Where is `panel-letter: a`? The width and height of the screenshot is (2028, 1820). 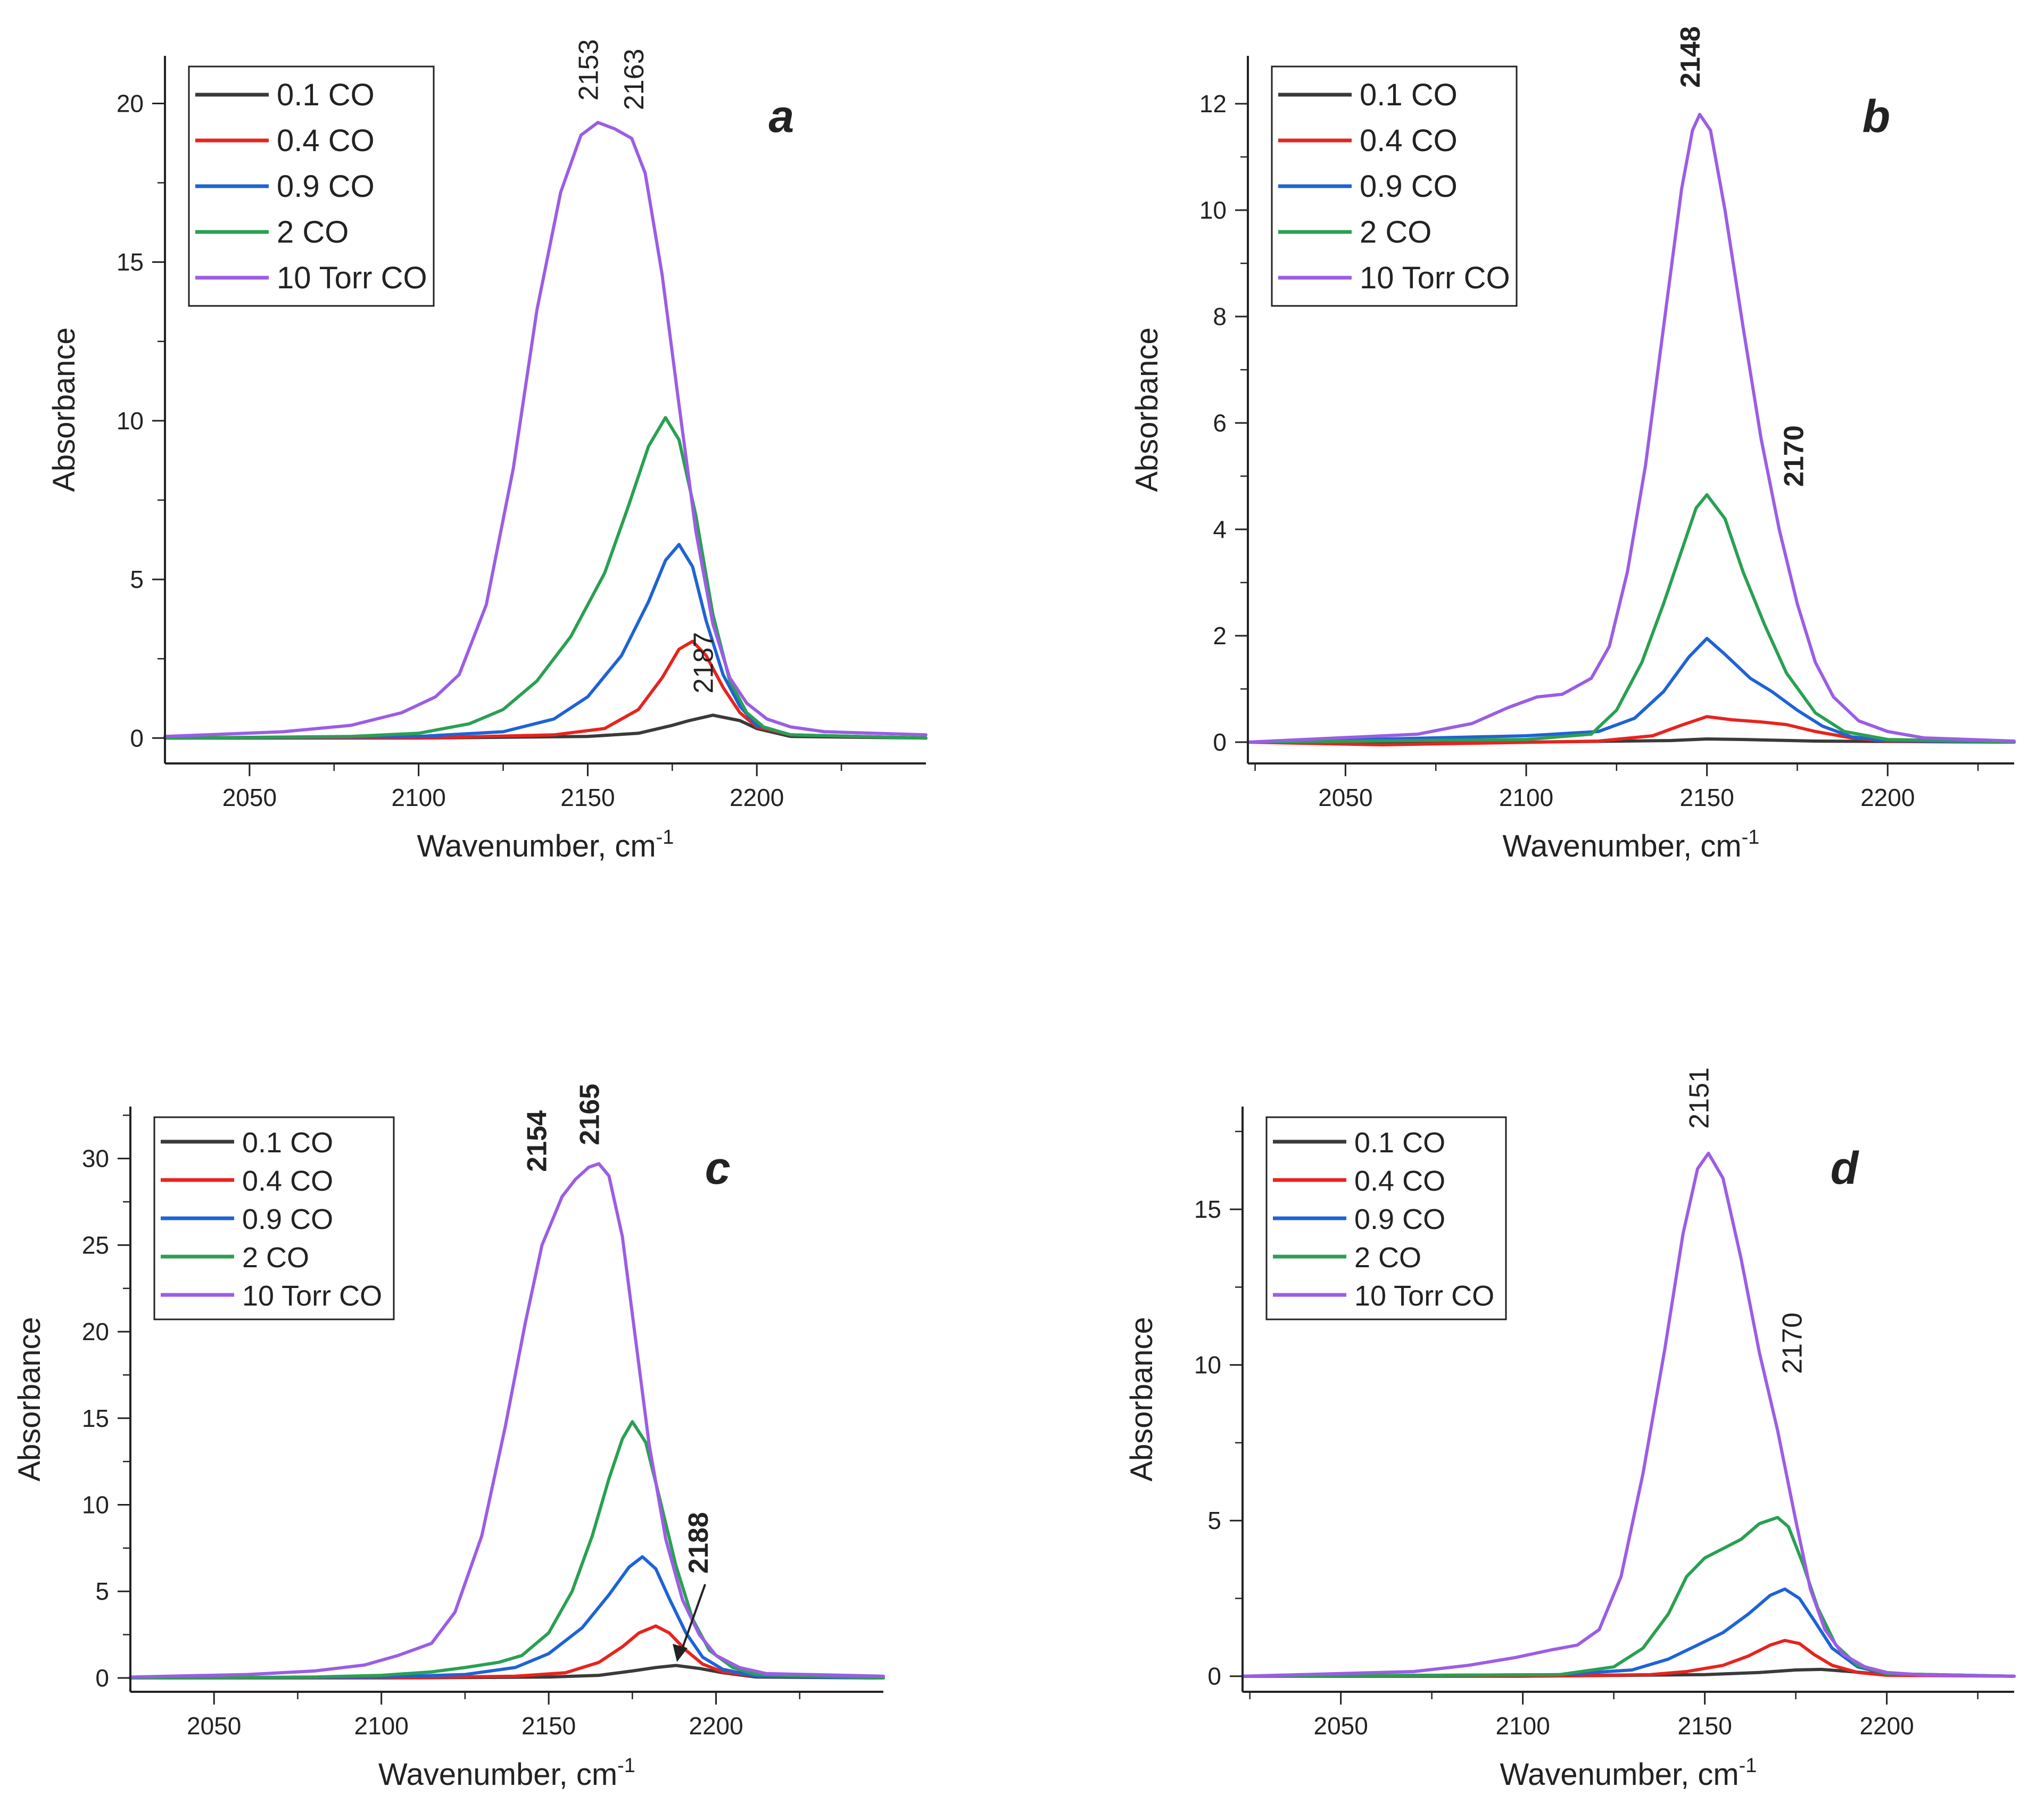
panel-letter: a is located at coordinates (781, 117).